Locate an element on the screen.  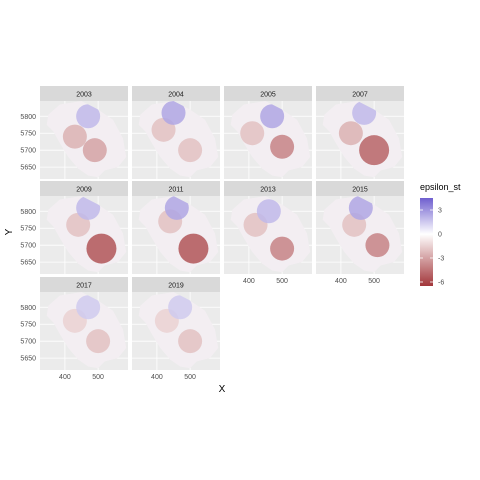
legend-tick-label: -3 is located at coordinates (441, 259).